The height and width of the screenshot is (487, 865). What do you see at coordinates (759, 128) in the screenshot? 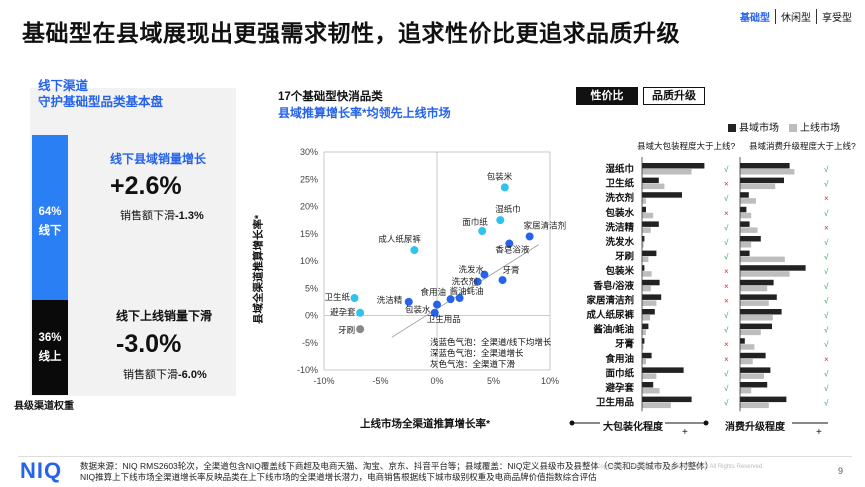
I see `legend-county-label: 县域市场` at bounding box center [759, 128].